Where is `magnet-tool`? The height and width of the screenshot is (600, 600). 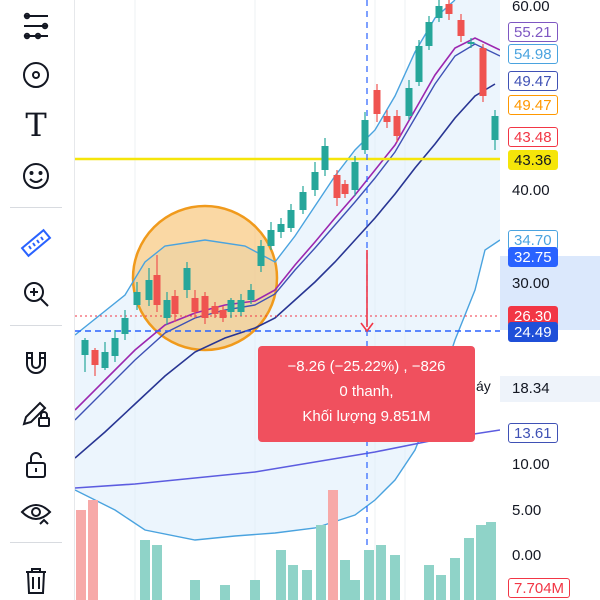
magnet-tool is located at coordinates (36, 363).